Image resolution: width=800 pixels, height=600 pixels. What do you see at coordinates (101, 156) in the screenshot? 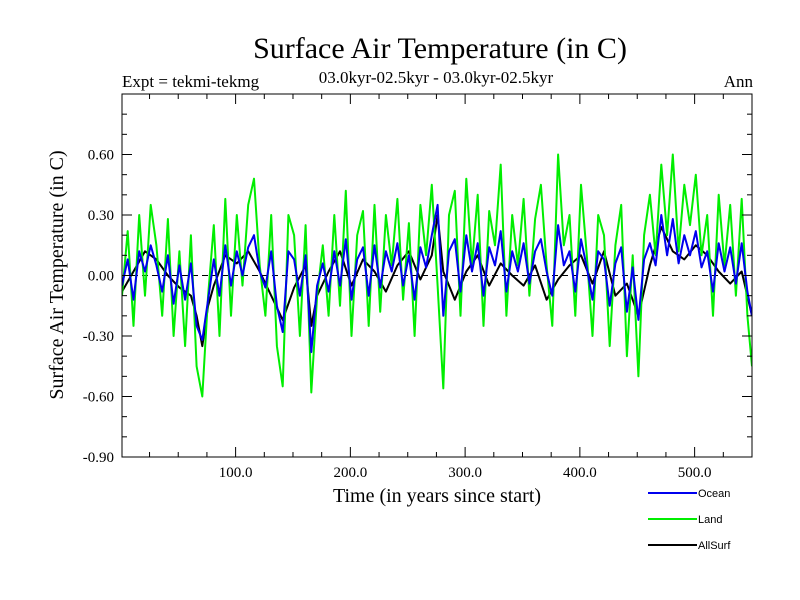
I see `y-tick-label: 0.60` at bounding box center [101, 156].